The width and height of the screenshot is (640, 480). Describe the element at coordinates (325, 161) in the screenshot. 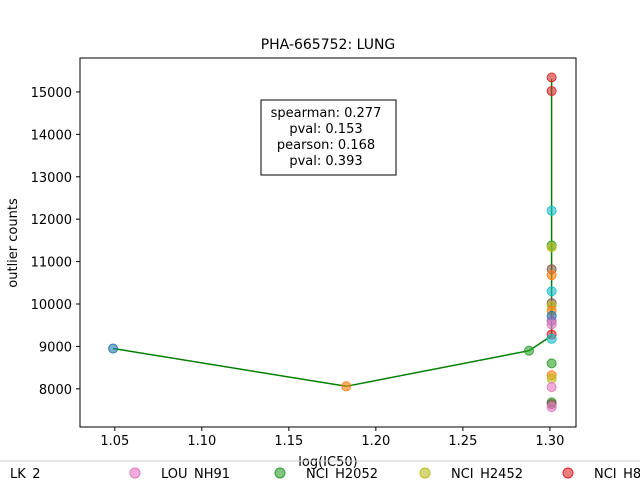

I see `stats-line: pval: 0.393` at that location.